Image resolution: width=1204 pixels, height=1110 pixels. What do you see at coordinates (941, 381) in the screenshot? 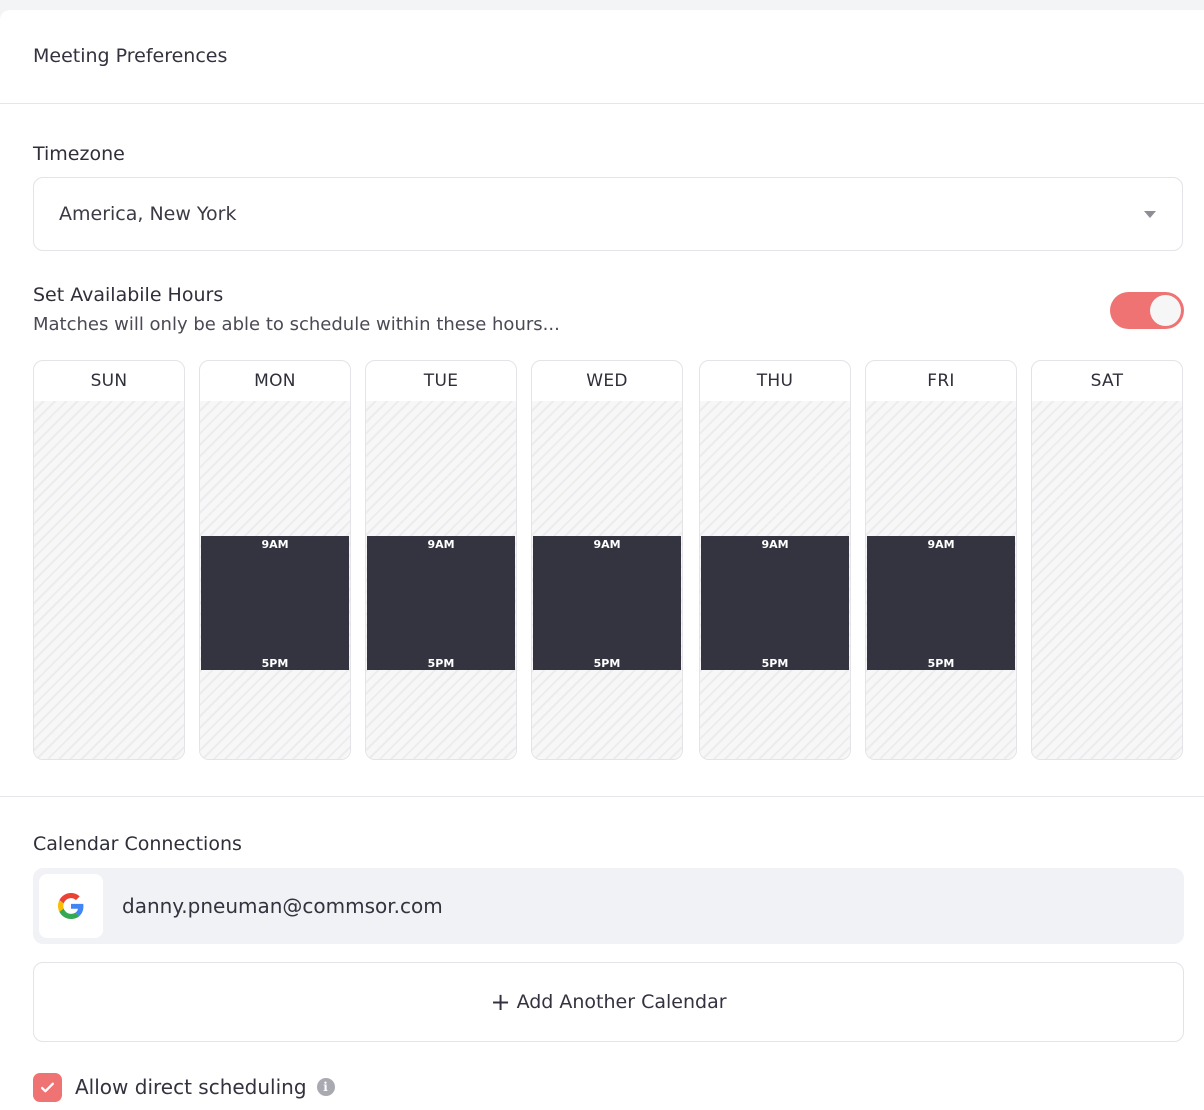
I see `day-name: FRI` at bounding box center [941, 381].